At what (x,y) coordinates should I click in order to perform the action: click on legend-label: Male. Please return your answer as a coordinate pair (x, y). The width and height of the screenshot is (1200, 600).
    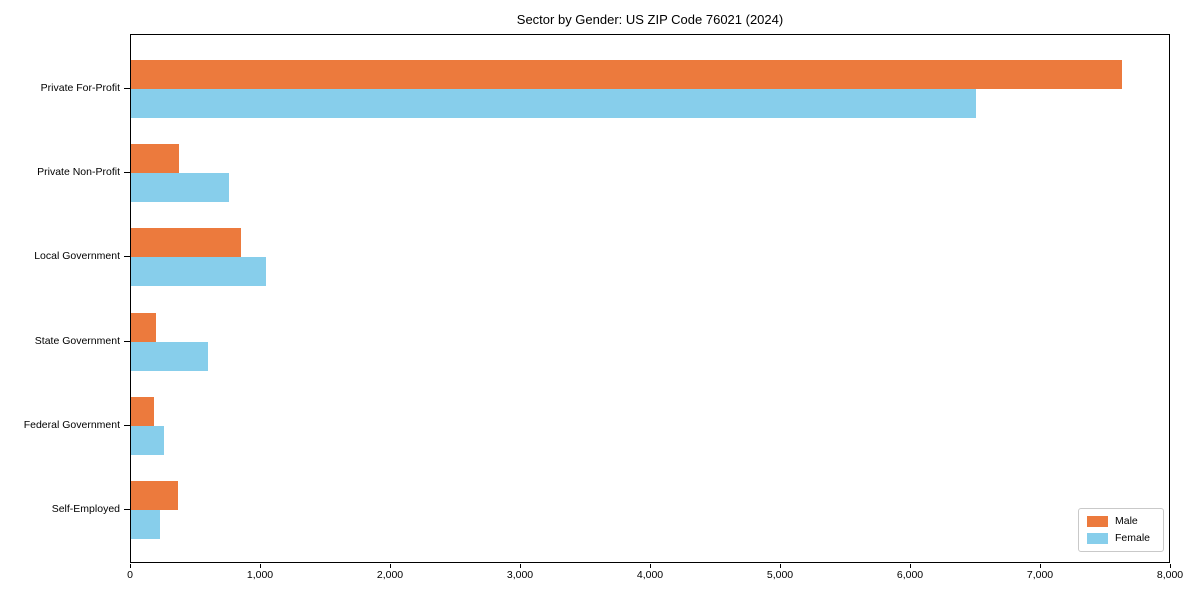
    Looking at the image, I should click on (1126, 521).